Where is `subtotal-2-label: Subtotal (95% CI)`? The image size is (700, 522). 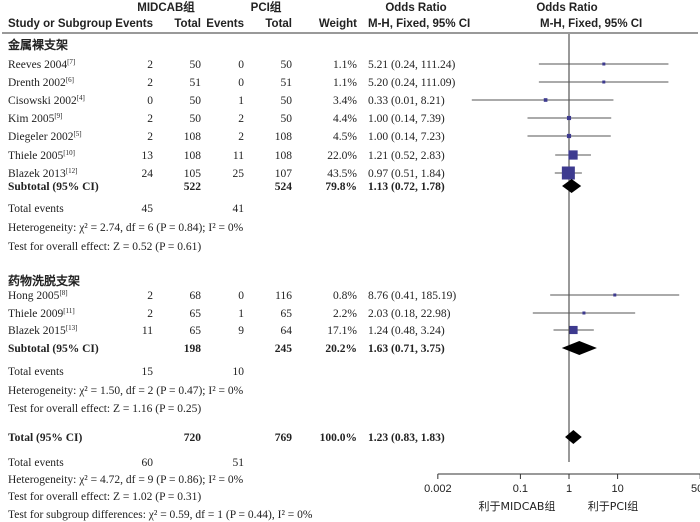 subtotal-2-label: Subtotal (95% CI) is located at coordinates (53, 349).